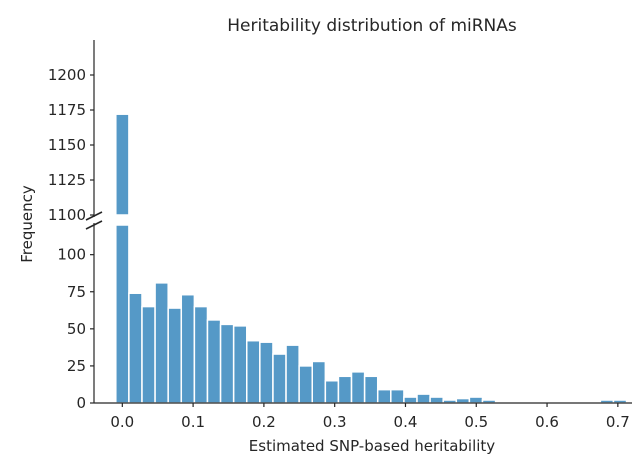 Image resolution: width=635 pixels, height=457 pixels. I want to click on x-tick-label-7: 0.7, so click(618, 422).